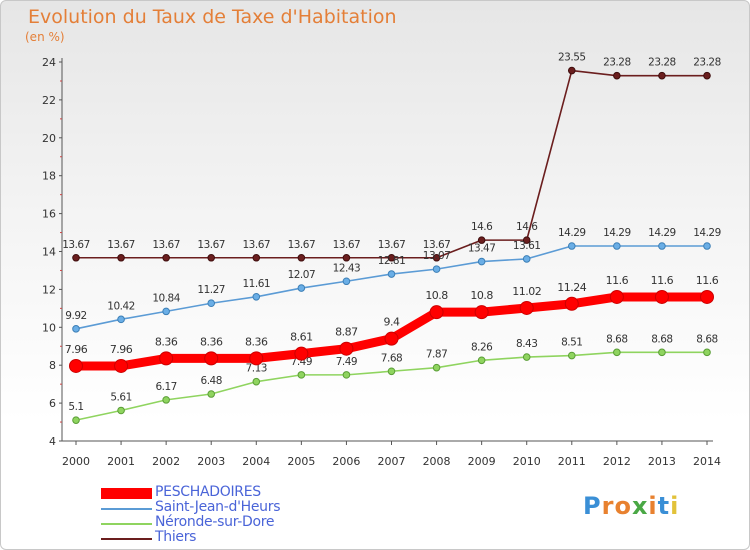 The image size is (750, 550). Describe the element at coordinates (392, 461) in the screenshot. I see `x-tick-label: 2007` at that location.